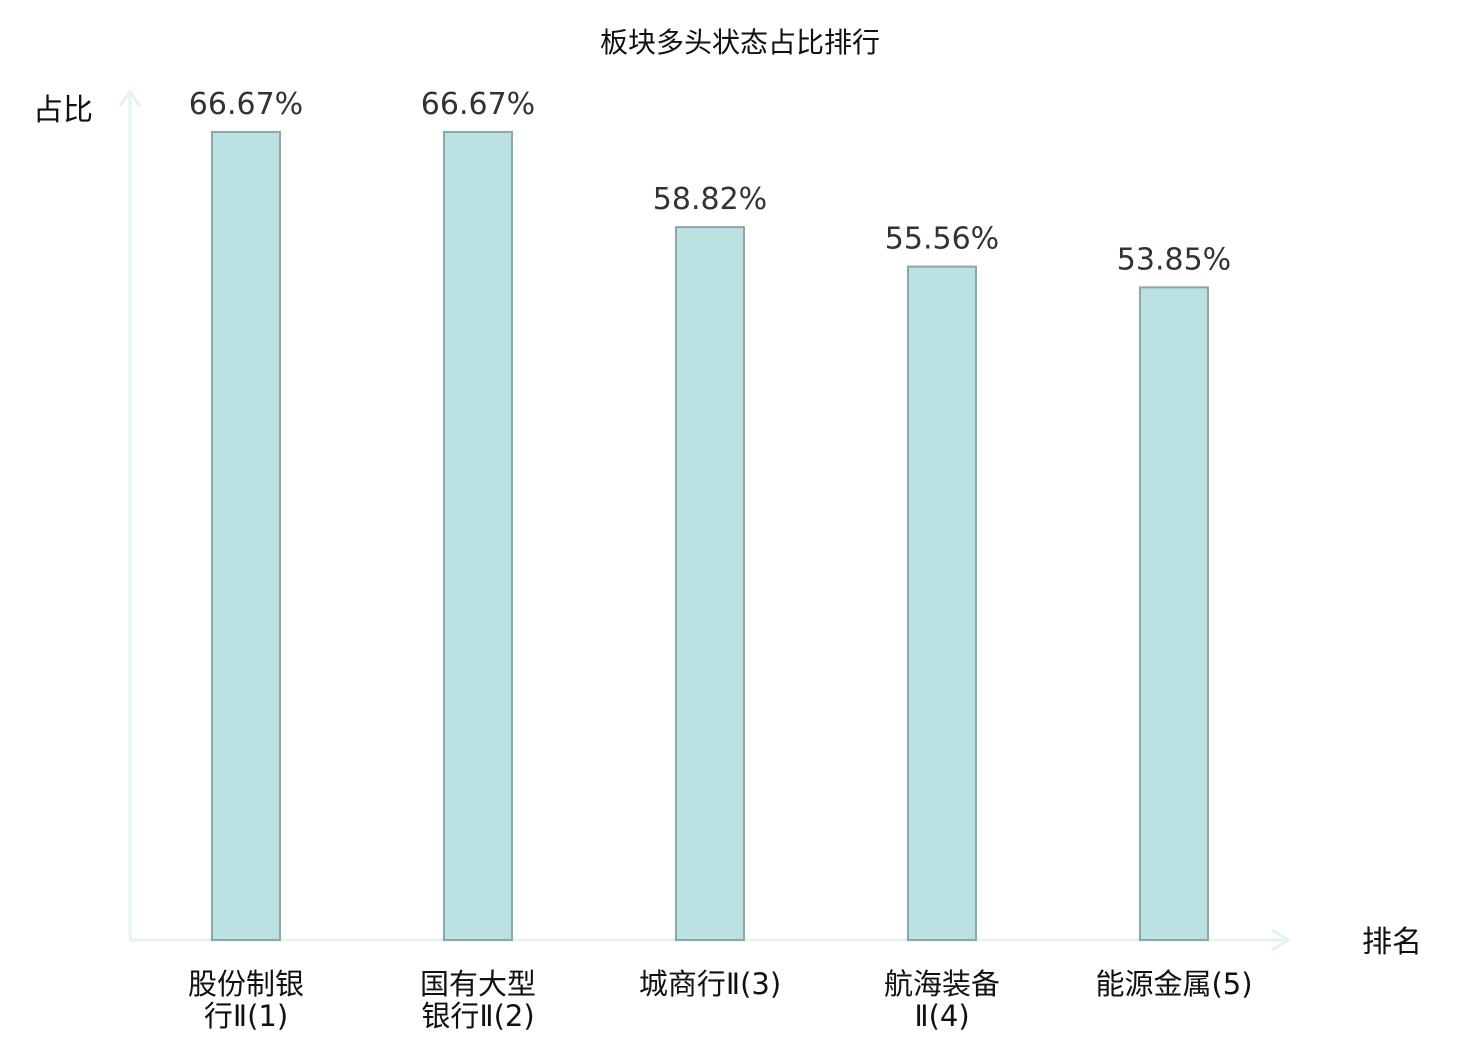  What do you see at coordinates (1392, 942) in the screenshot?
I see `x-axis-label: 排名` at bounding box center [1392, 942].